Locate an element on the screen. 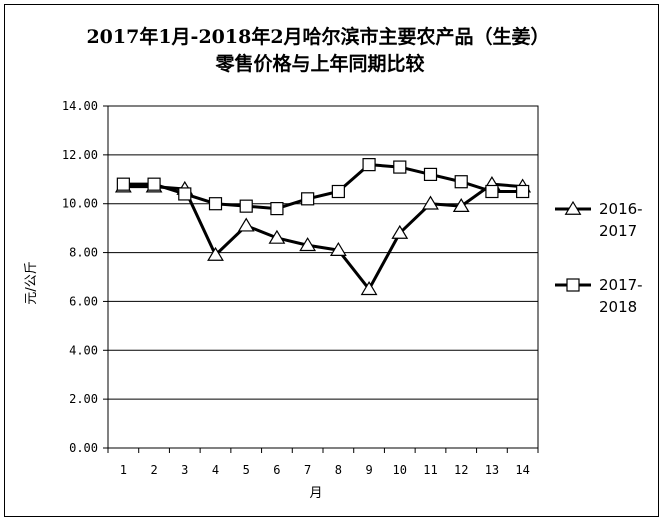  x-tick-label-9: 10 is located at coordinates (400, 470).